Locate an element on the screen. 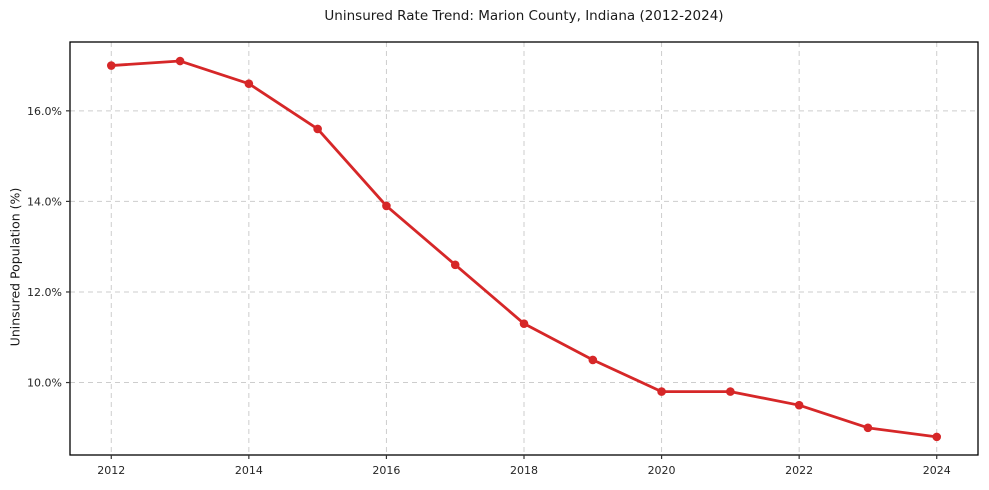 Image resolution: width=989 pixels, height=490 pixels. x-tick-label: 2018 is located at coordinates (524, 470).